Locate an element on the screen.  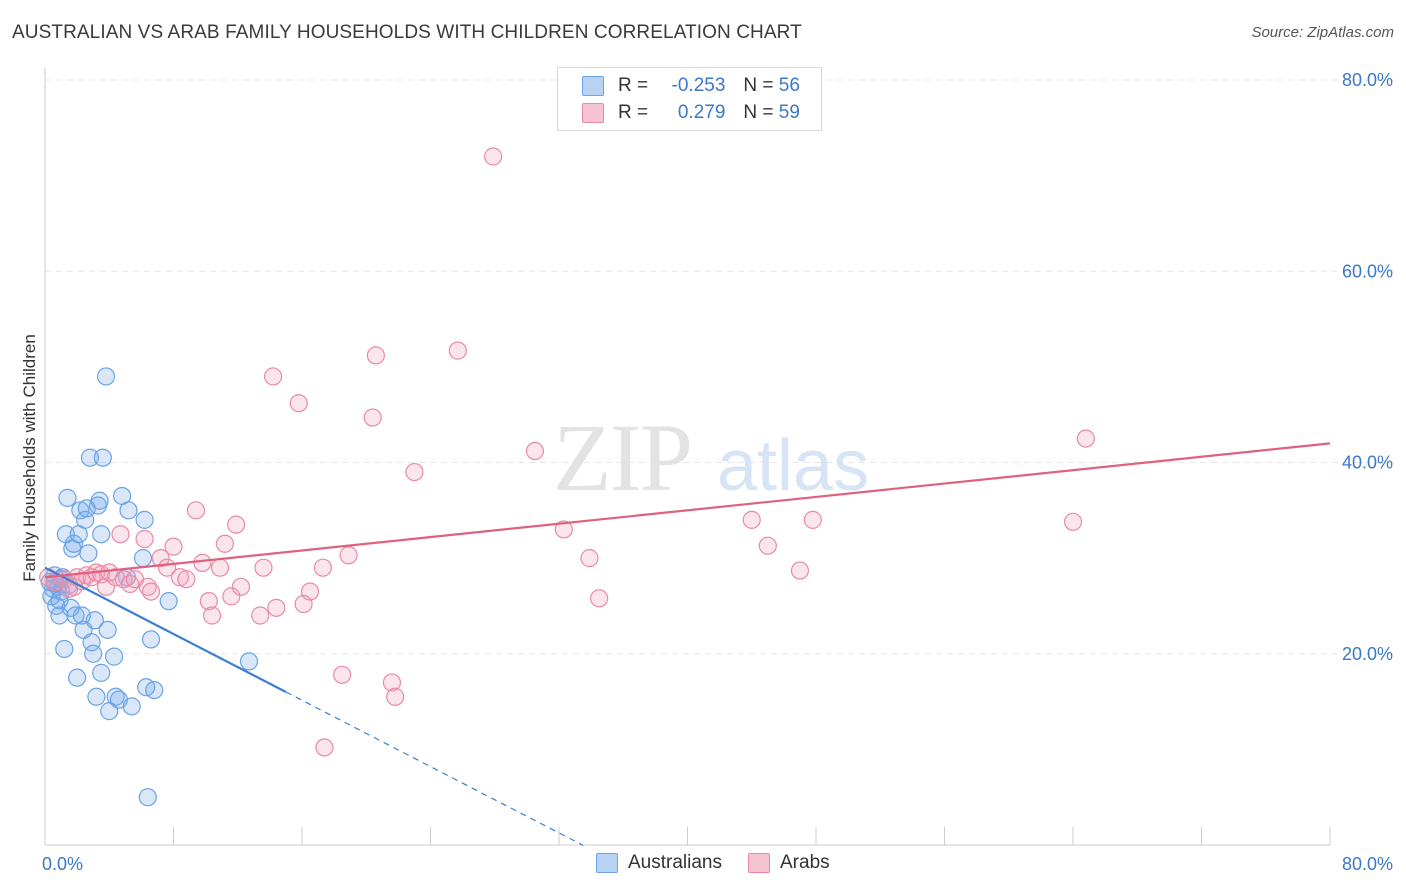
series-legend-arabs: Arabs is located at coordinates (789, 863).